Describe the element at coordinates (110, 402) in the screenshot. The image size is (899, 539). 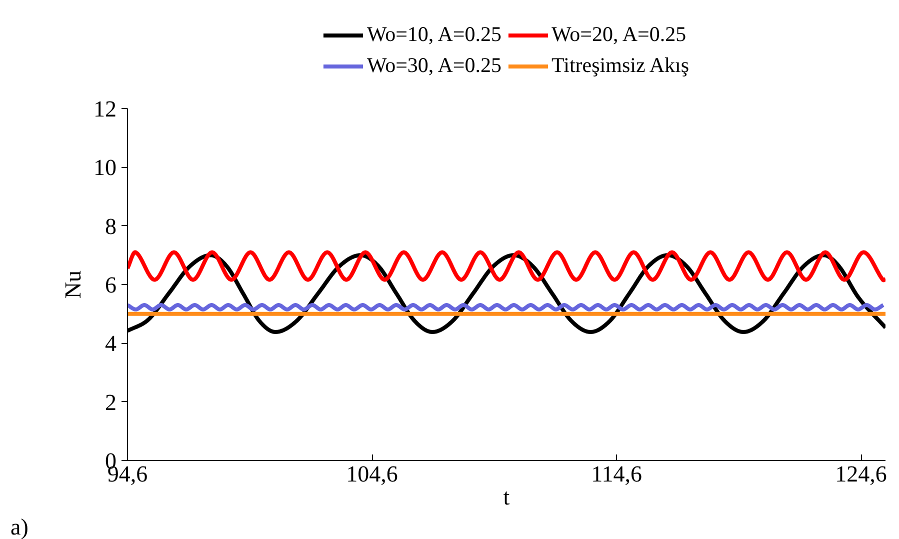
I see `y-tick-label: 2` at that location.